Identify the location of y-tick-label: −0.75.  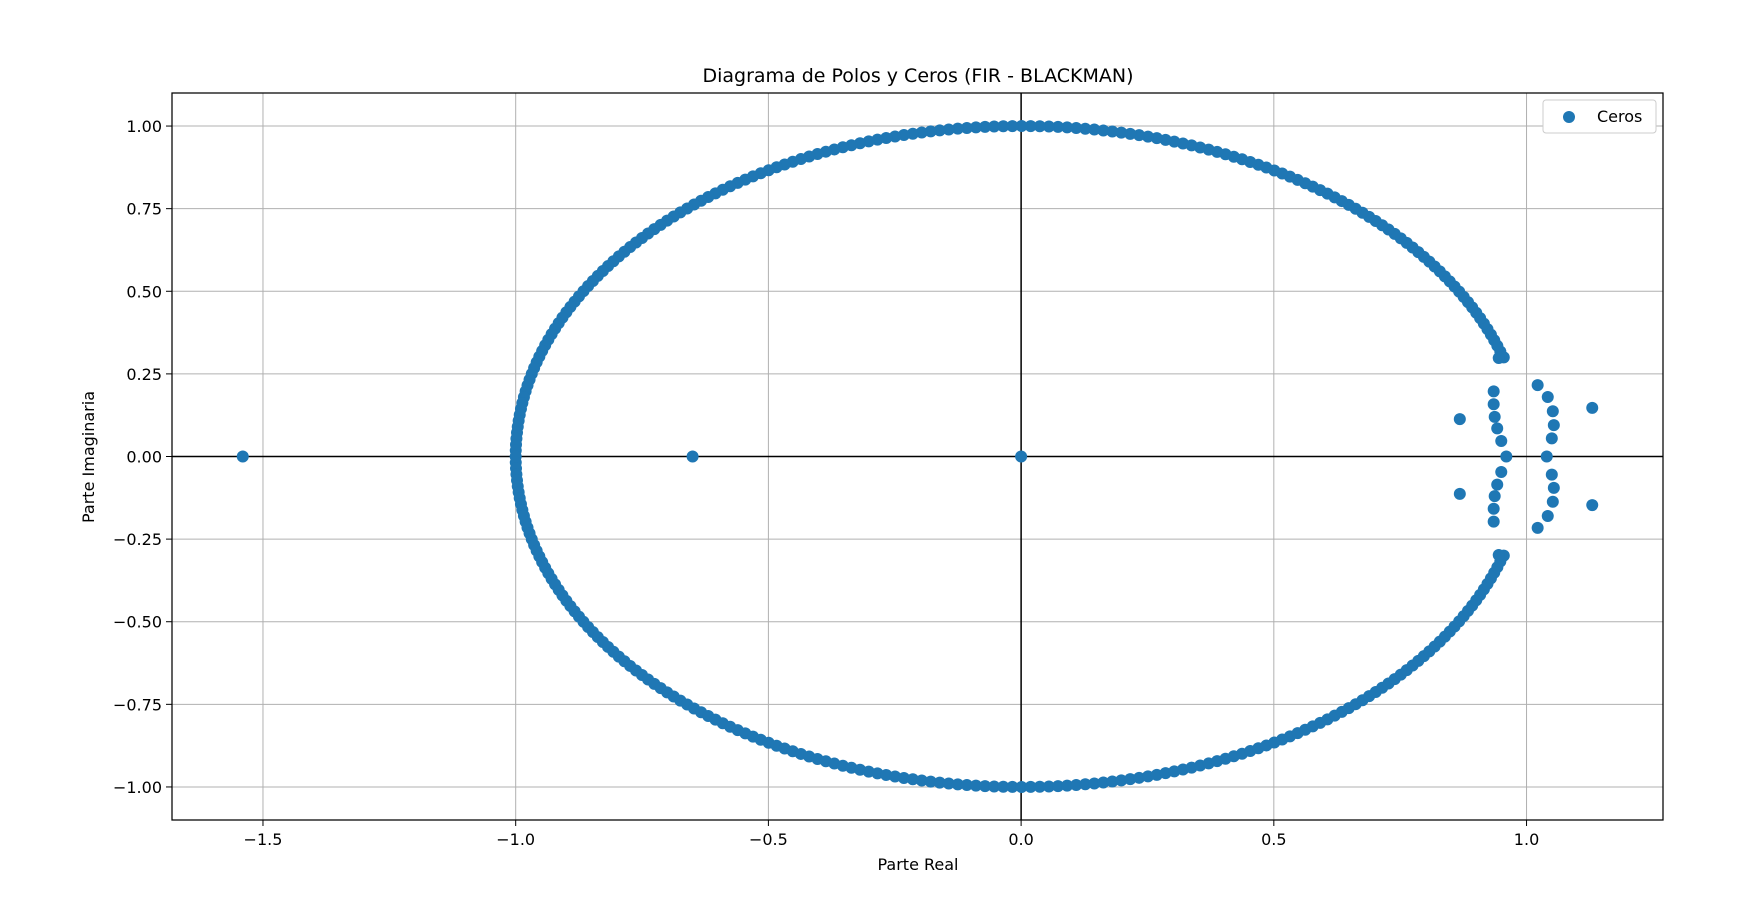
(137, 704).